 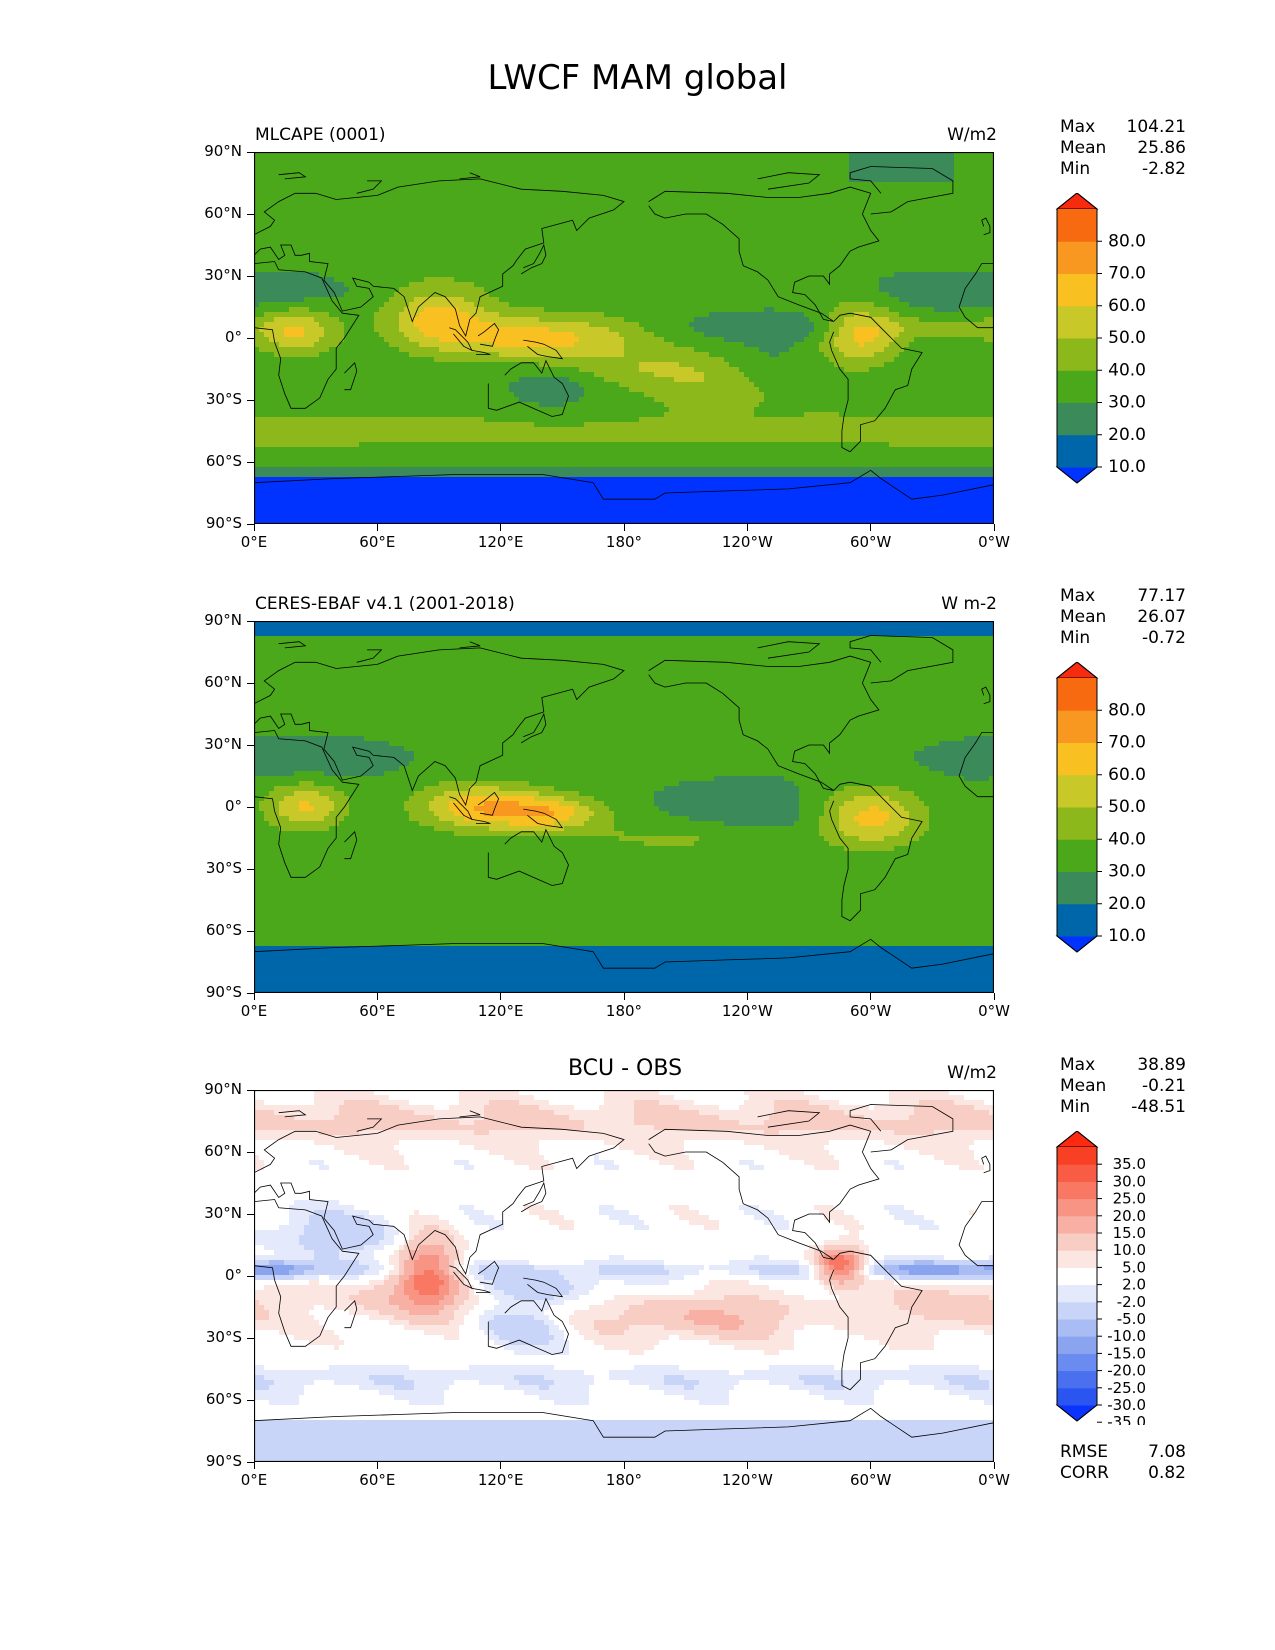 What do you see at coordinates (1126, 1371) in the screenshot?
I see `colorbar-label: -20.0` at bounding box center [1126, 1371].